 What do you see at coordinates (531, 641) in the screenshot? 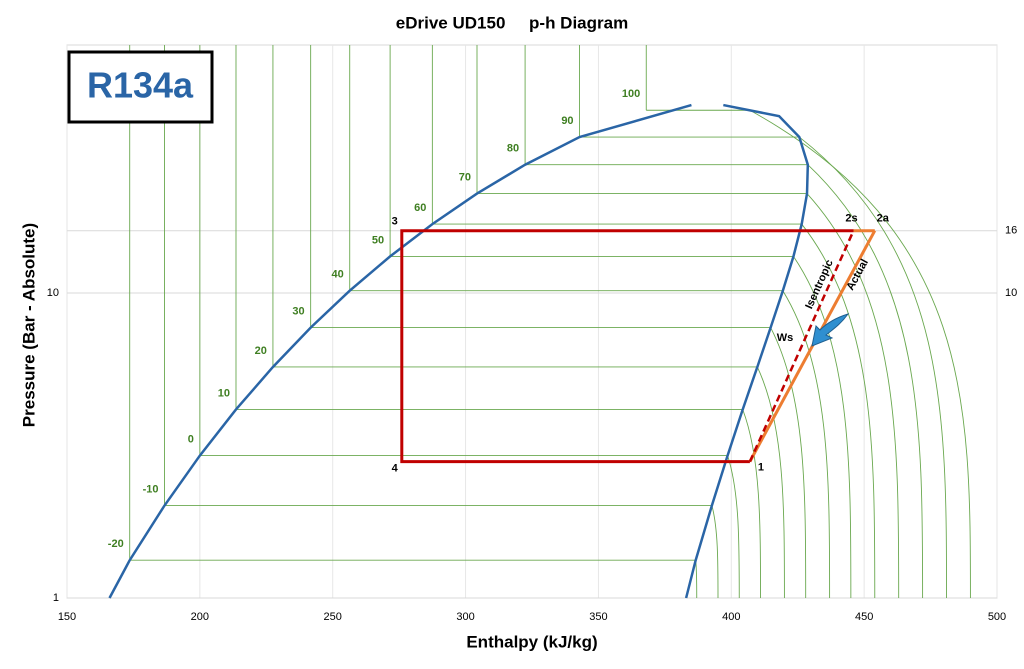
I see `x-axis-label: Enthalpy (kJ/kg)` at bounding box center [531, 641].